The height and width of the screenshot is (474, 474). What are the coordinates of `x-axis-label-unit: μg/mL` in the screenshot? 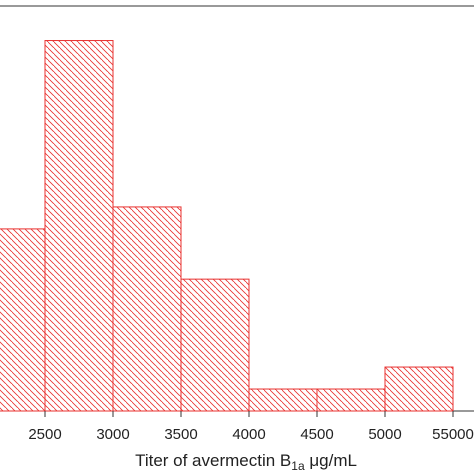 It's located at (331, 460).